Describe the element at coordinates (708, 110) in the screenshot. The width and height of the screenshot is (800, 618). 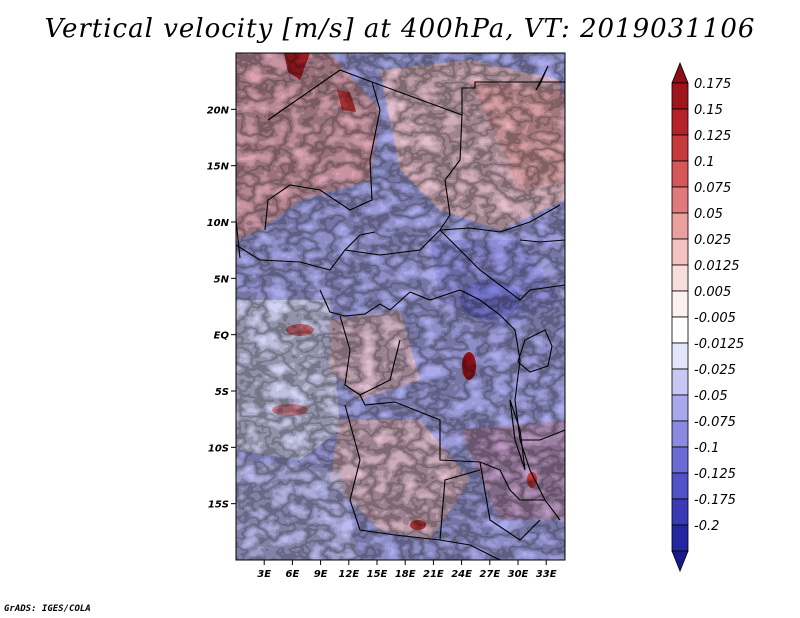
I see `colorbar-label: 0.15` at that location.